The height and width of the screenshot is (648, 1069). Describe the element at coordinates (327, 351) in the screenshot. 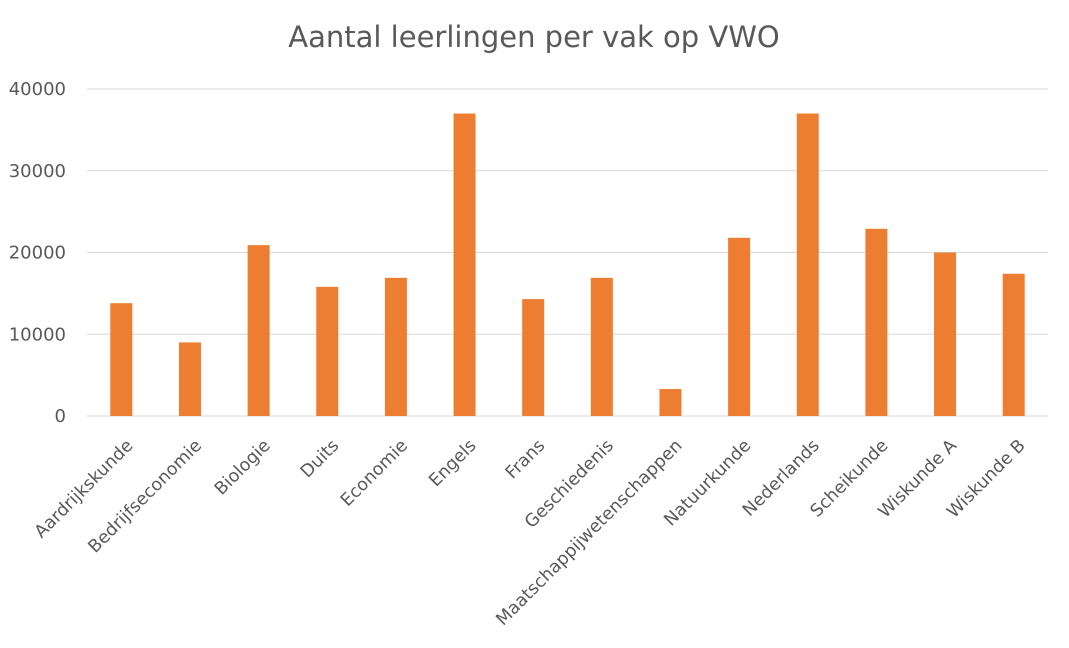

I see `bar-duits` at that location.